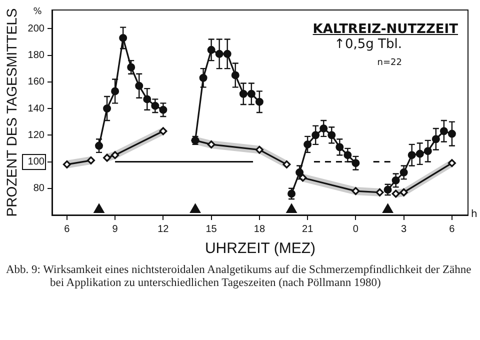 The height and width of the screenshot is (340, 480). Describe the element at coordinates (164, 229) in the screenshot. I see `x-tick-label: 12` at that location.